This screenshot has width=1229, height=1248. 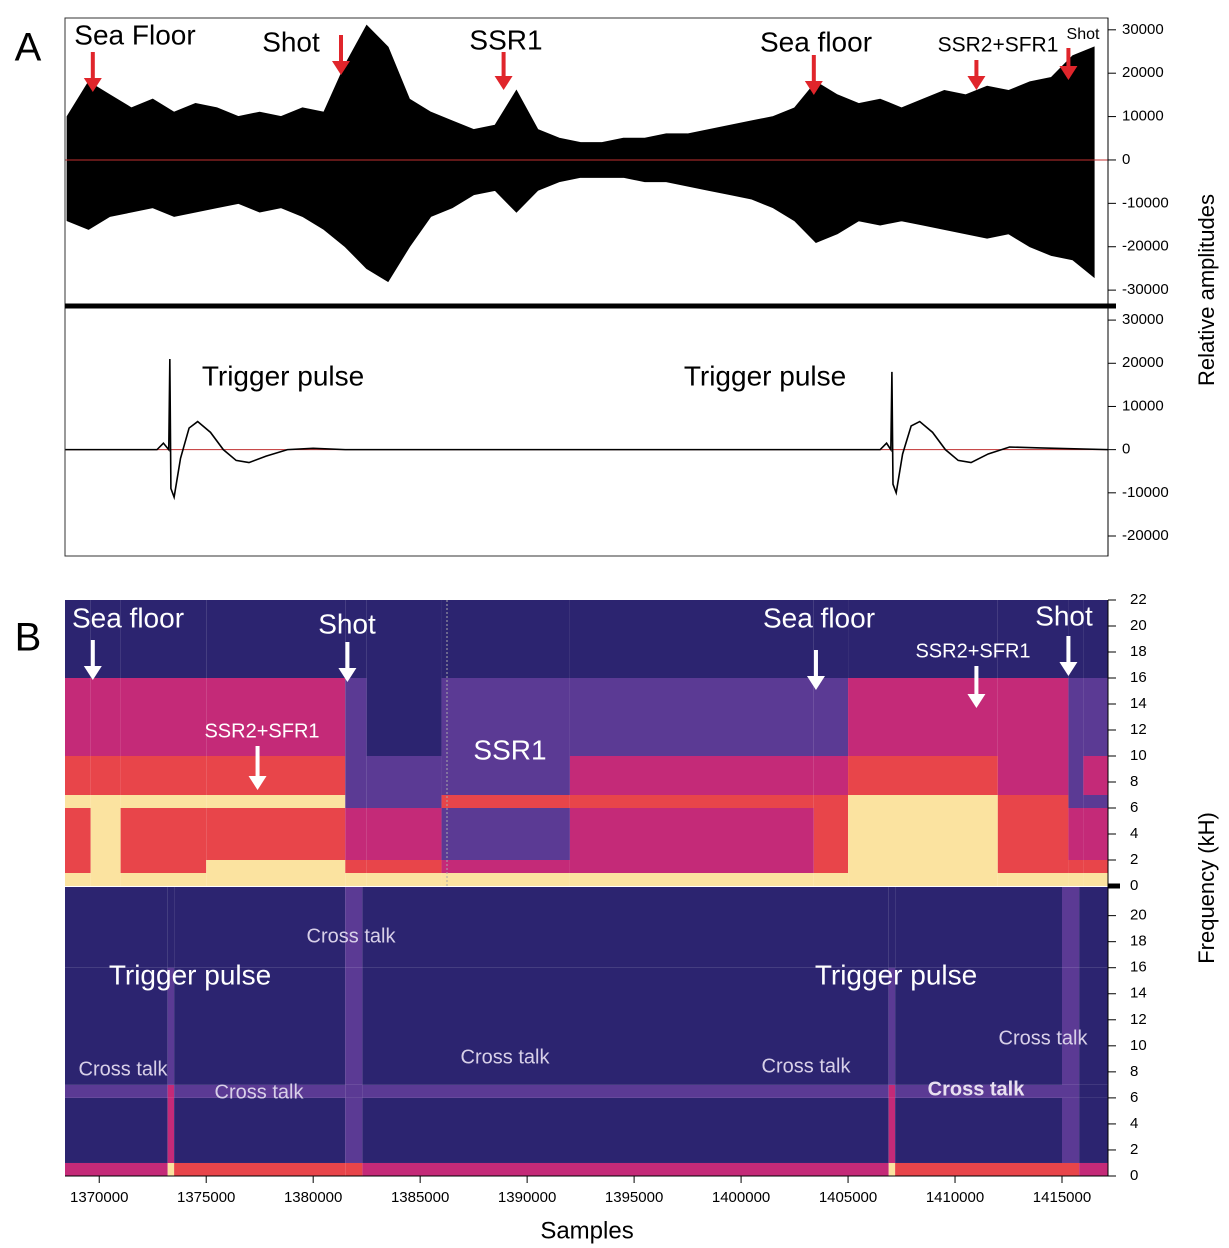 What do you see at coordinates (1143, 319) in the screenshot?
I see `y-tick-label: 30000` at bounding box center [1143, 319].